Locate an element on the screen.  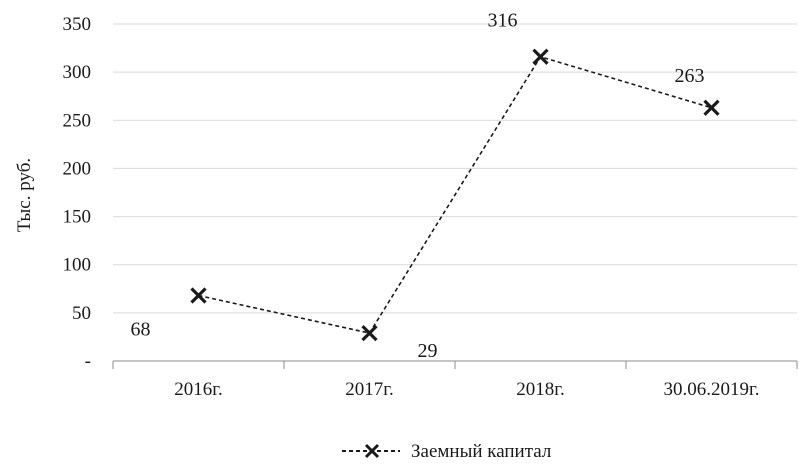
x-tick-label: 2017г. is located at coordinates (369, 389).